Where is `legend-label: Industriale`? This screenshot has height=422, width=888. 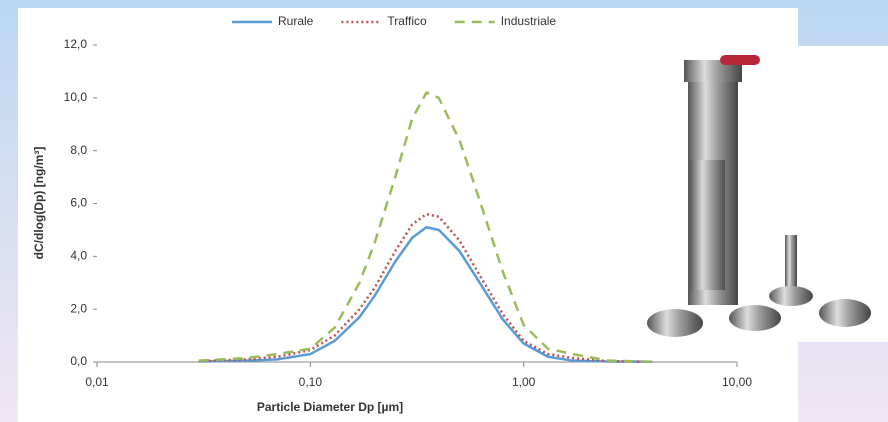
legend-label: Industriale is located at coordinates (529, 21).